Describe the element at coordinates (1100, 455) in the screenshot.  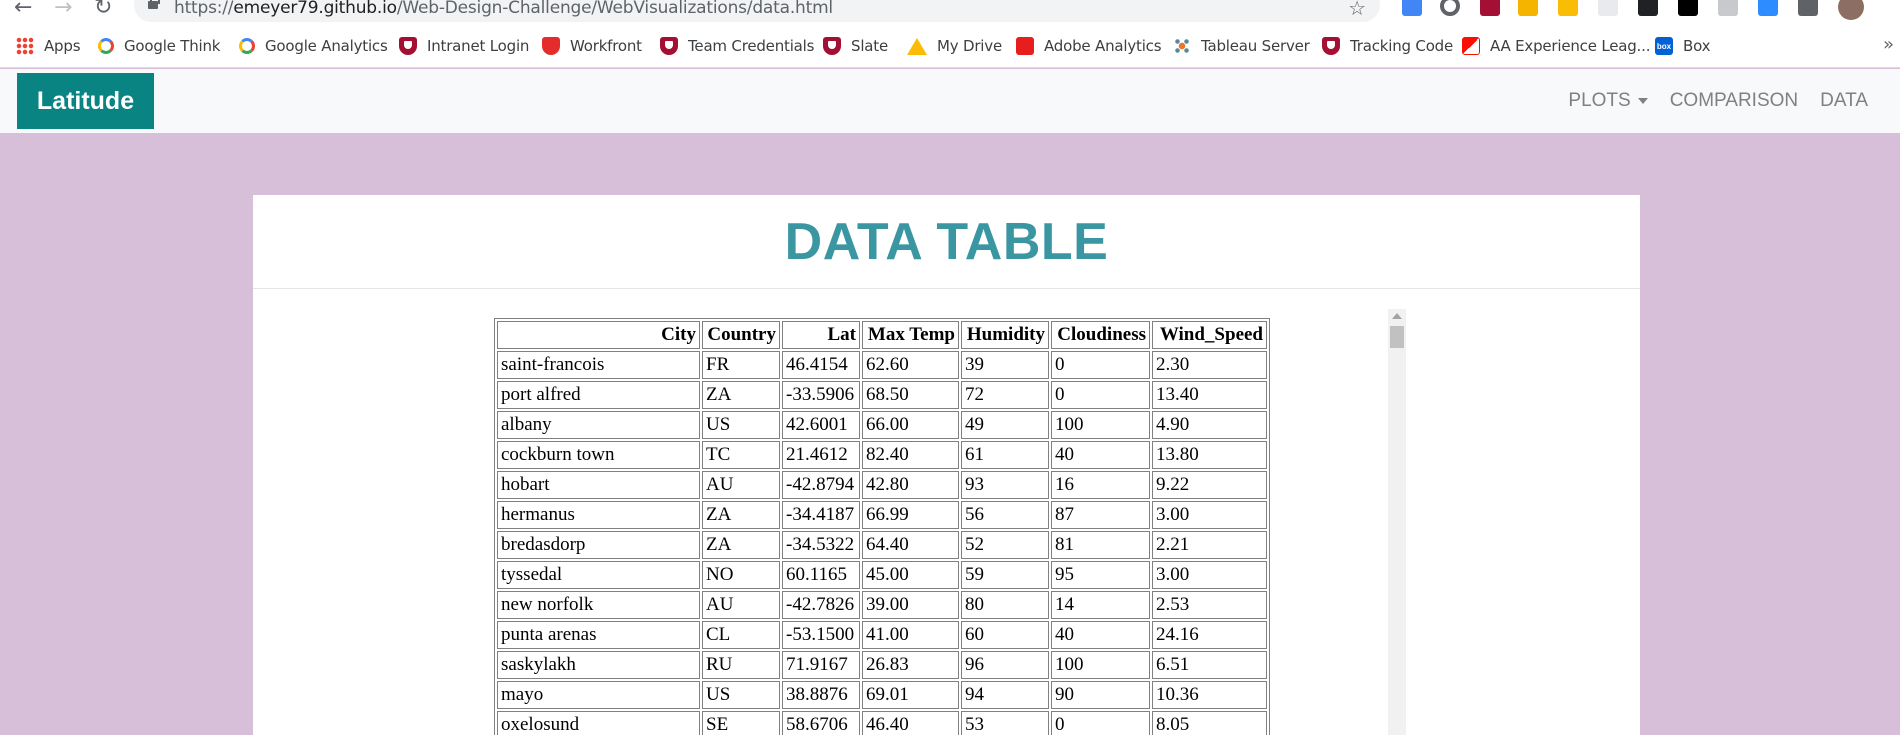
I see `cell-cloudiness: 40` at that location.